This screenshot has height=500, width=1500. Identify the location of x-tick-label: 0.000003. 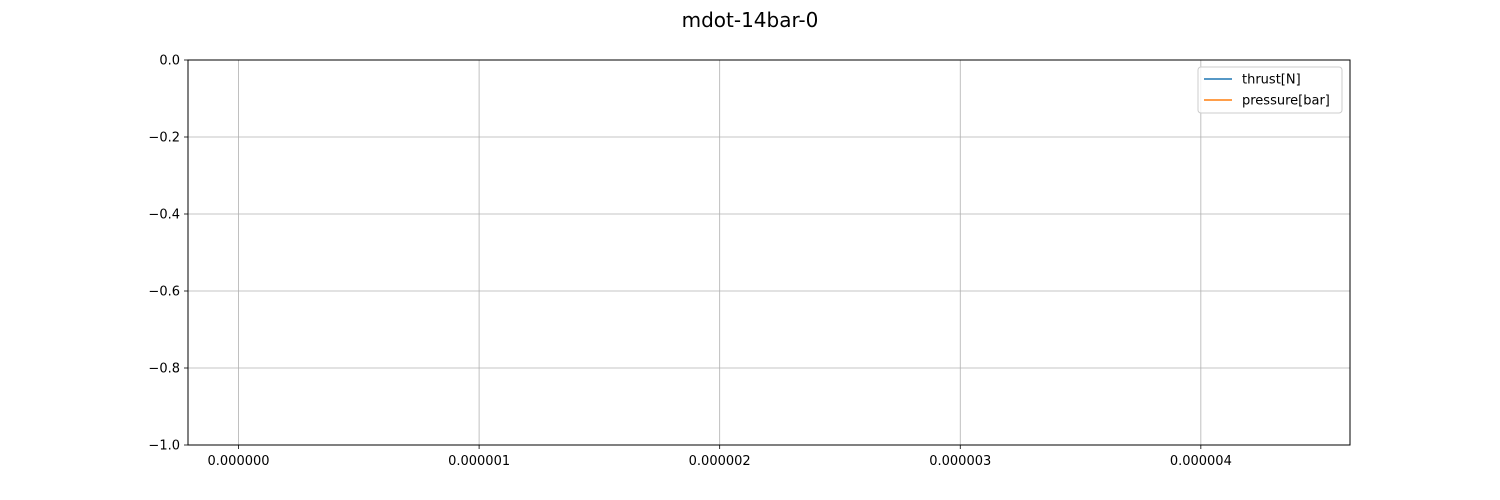
(960, 461).